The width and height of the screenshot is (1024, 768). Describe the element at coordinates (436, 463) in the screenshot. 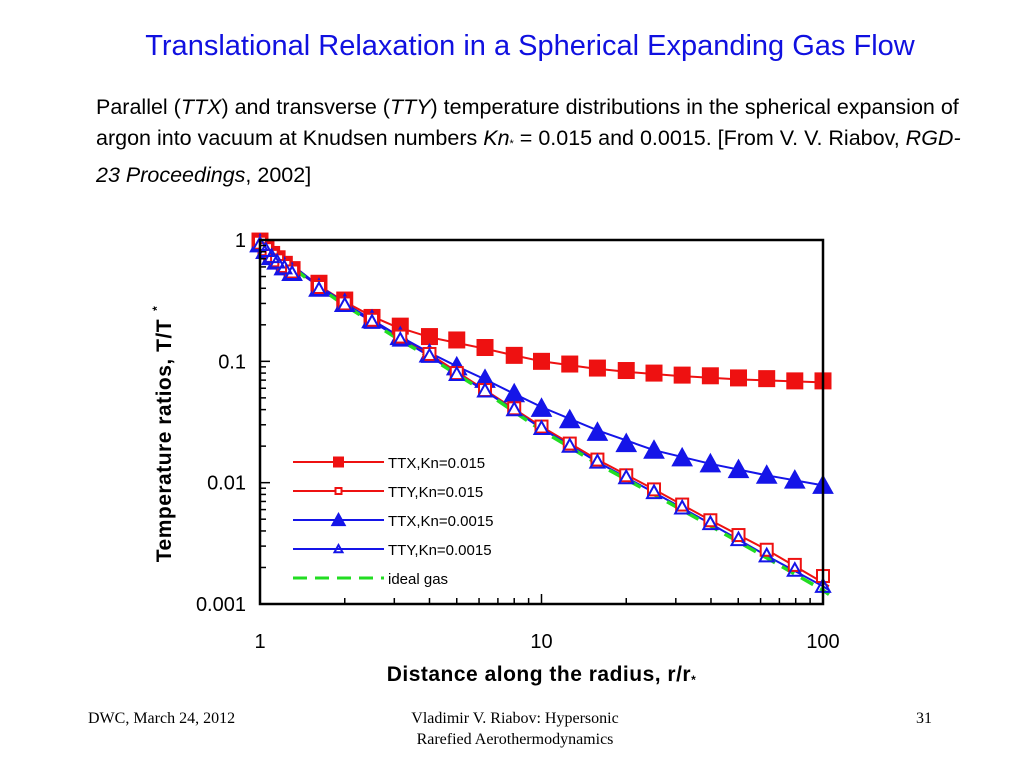

I see `legend-label: TTX,Kn=0.015` at that location.